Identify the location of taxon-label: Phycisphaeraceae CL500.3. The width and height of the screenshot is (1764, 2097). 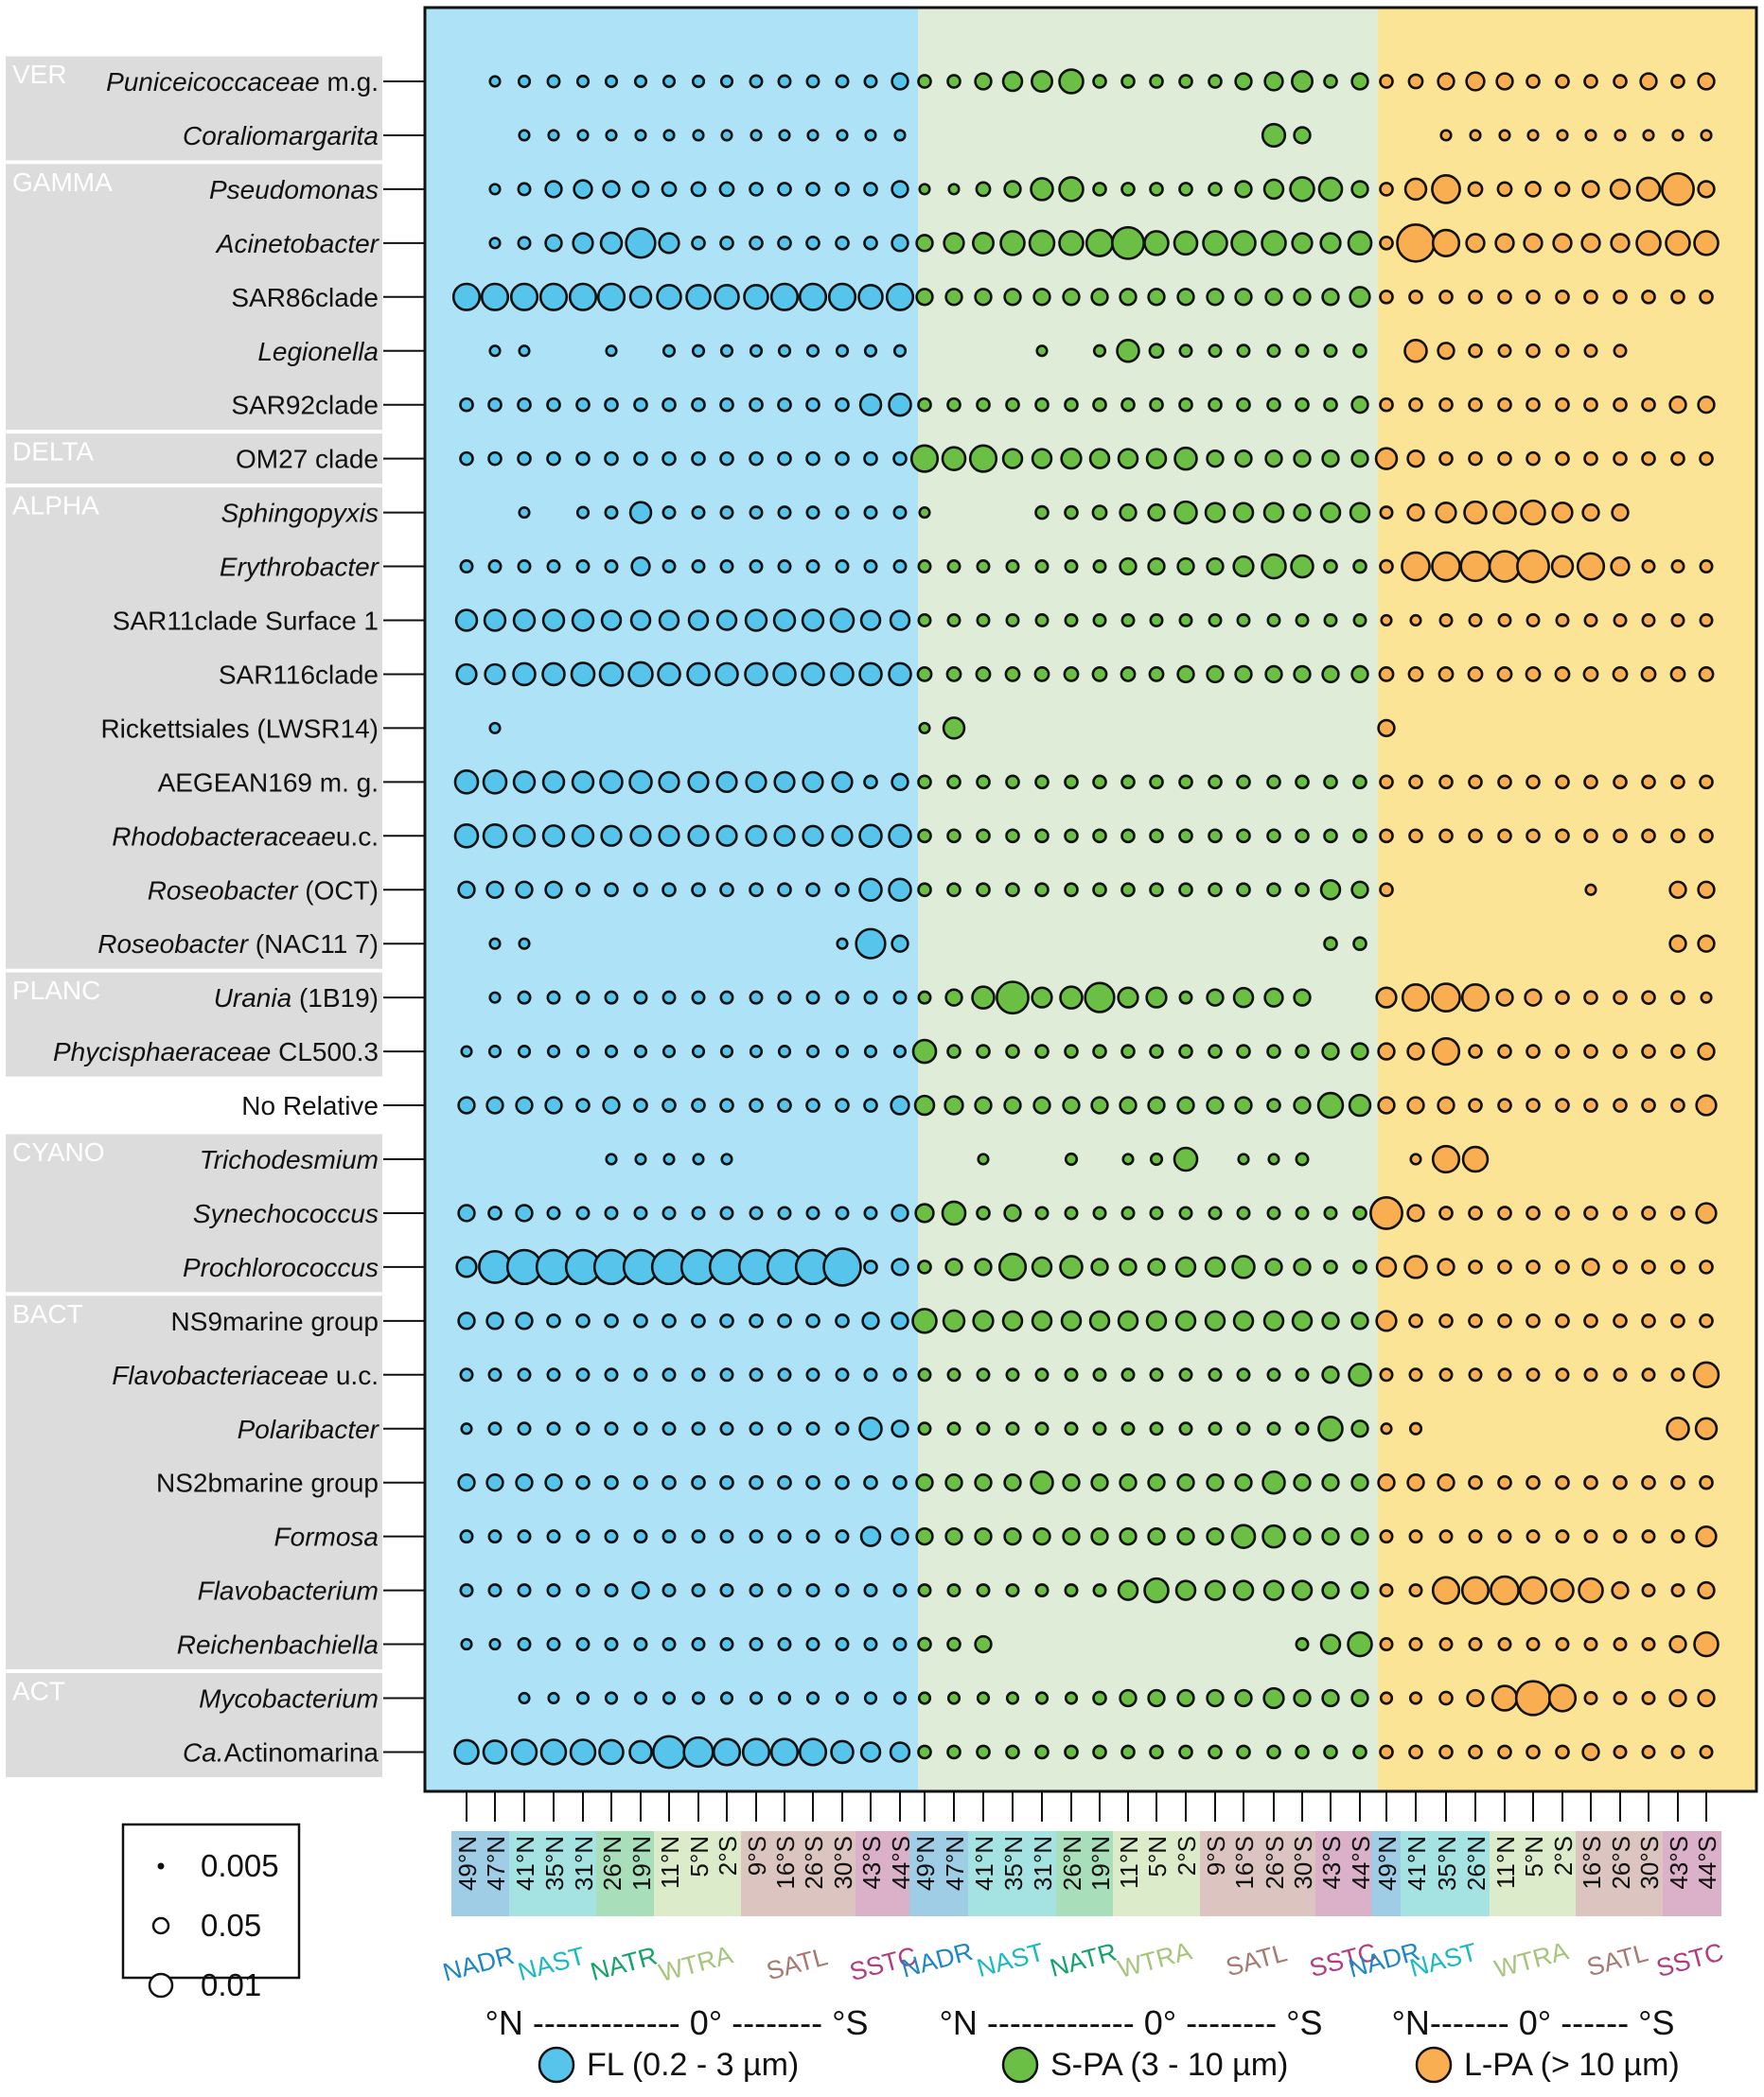
(216, 1051).